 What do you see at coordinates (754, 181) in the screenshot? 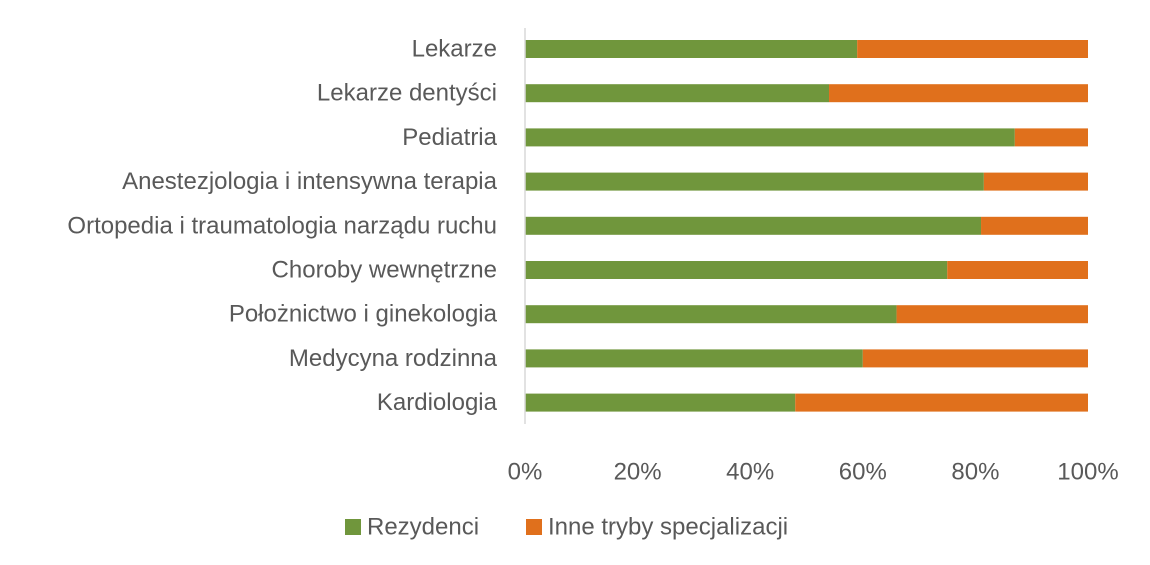
I see `bar-rezydenci-anestezjologia-i-intensywna-terapia` at bounding box center [754, 181].